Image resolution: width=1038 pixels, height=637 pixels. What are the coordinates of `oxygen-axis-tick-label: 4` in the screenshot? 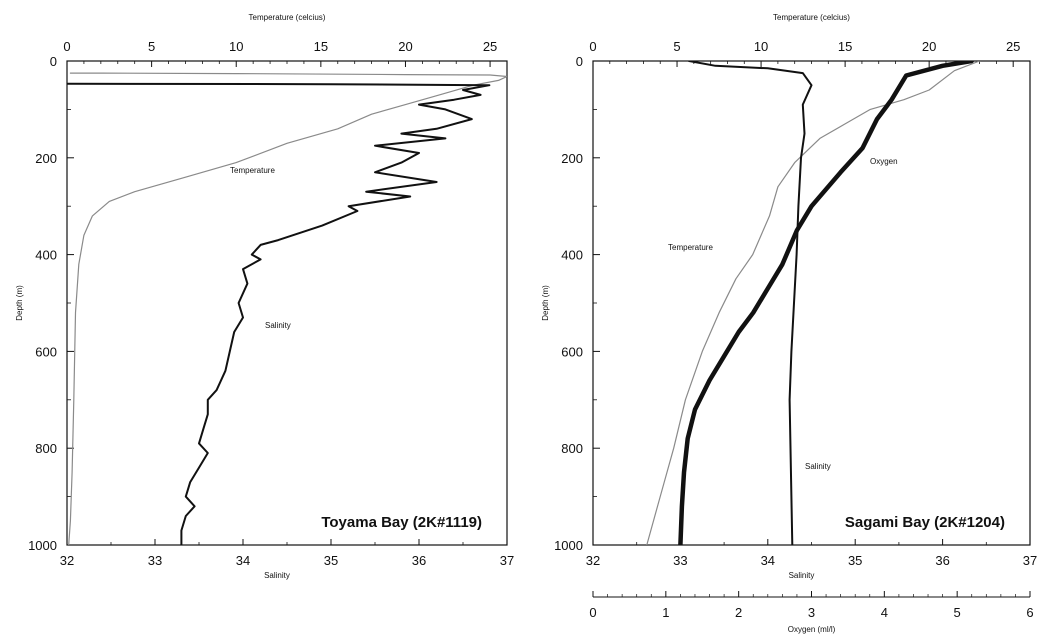 It's located at (884, 612).